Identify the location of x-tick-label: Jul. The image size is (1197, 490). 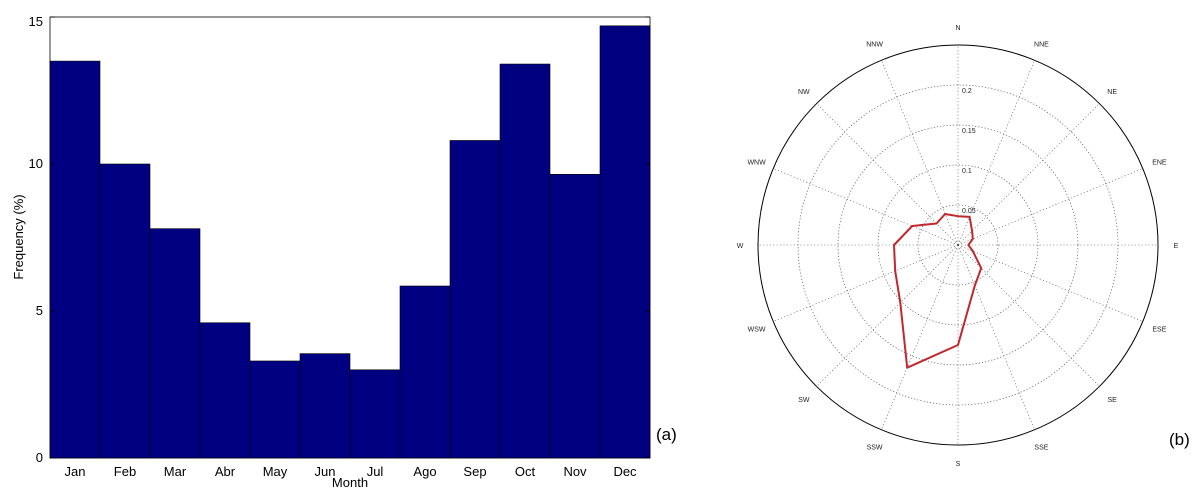
(375, 471).